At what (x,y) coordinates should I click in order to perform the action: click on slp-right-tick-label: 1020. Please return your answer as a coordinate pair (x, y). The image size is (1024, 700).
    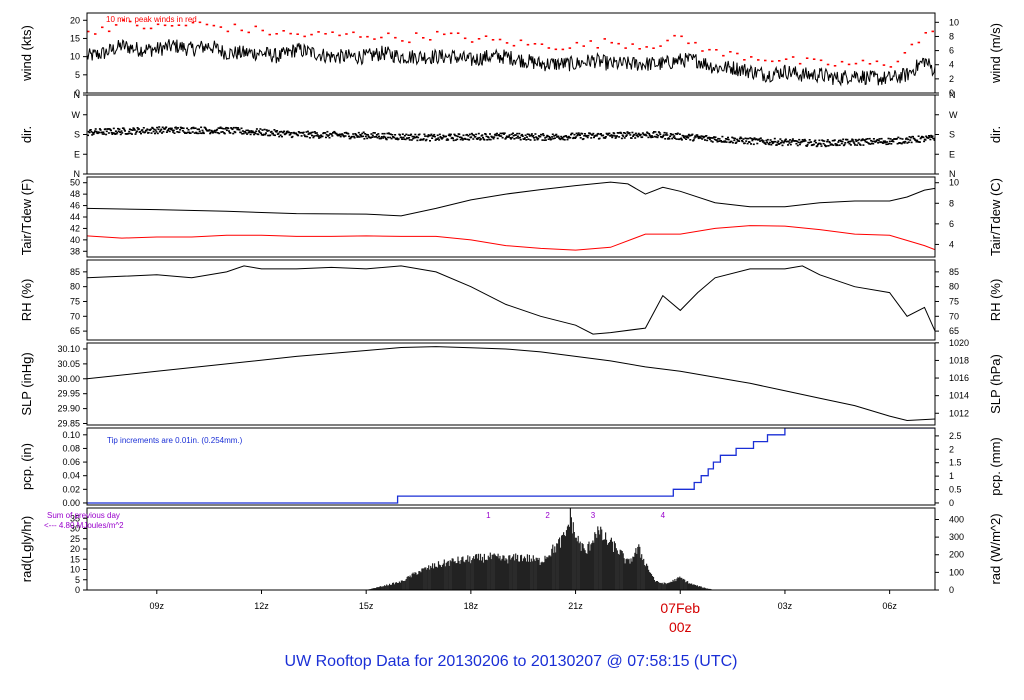
    Looking at the image, I should click on (959, 343).